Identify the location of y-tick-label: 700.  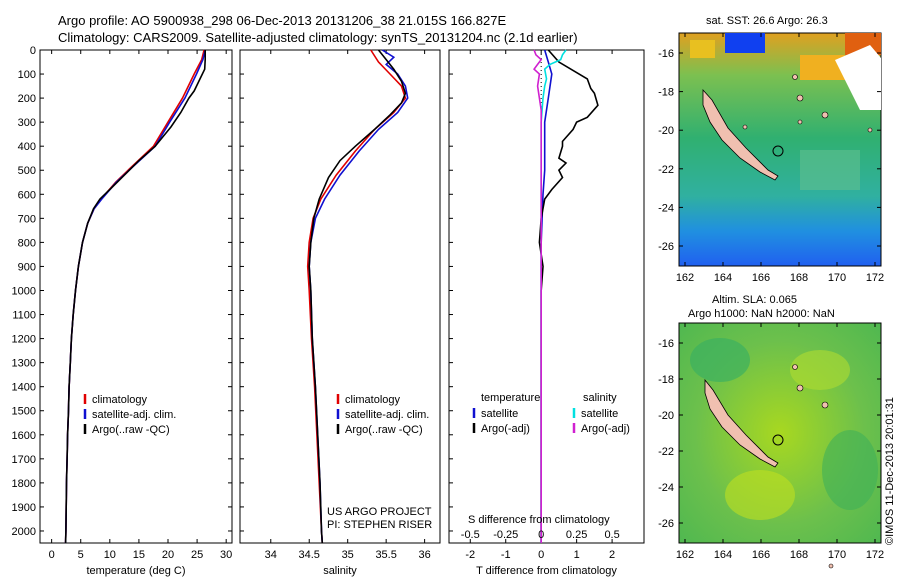
(27, 219).